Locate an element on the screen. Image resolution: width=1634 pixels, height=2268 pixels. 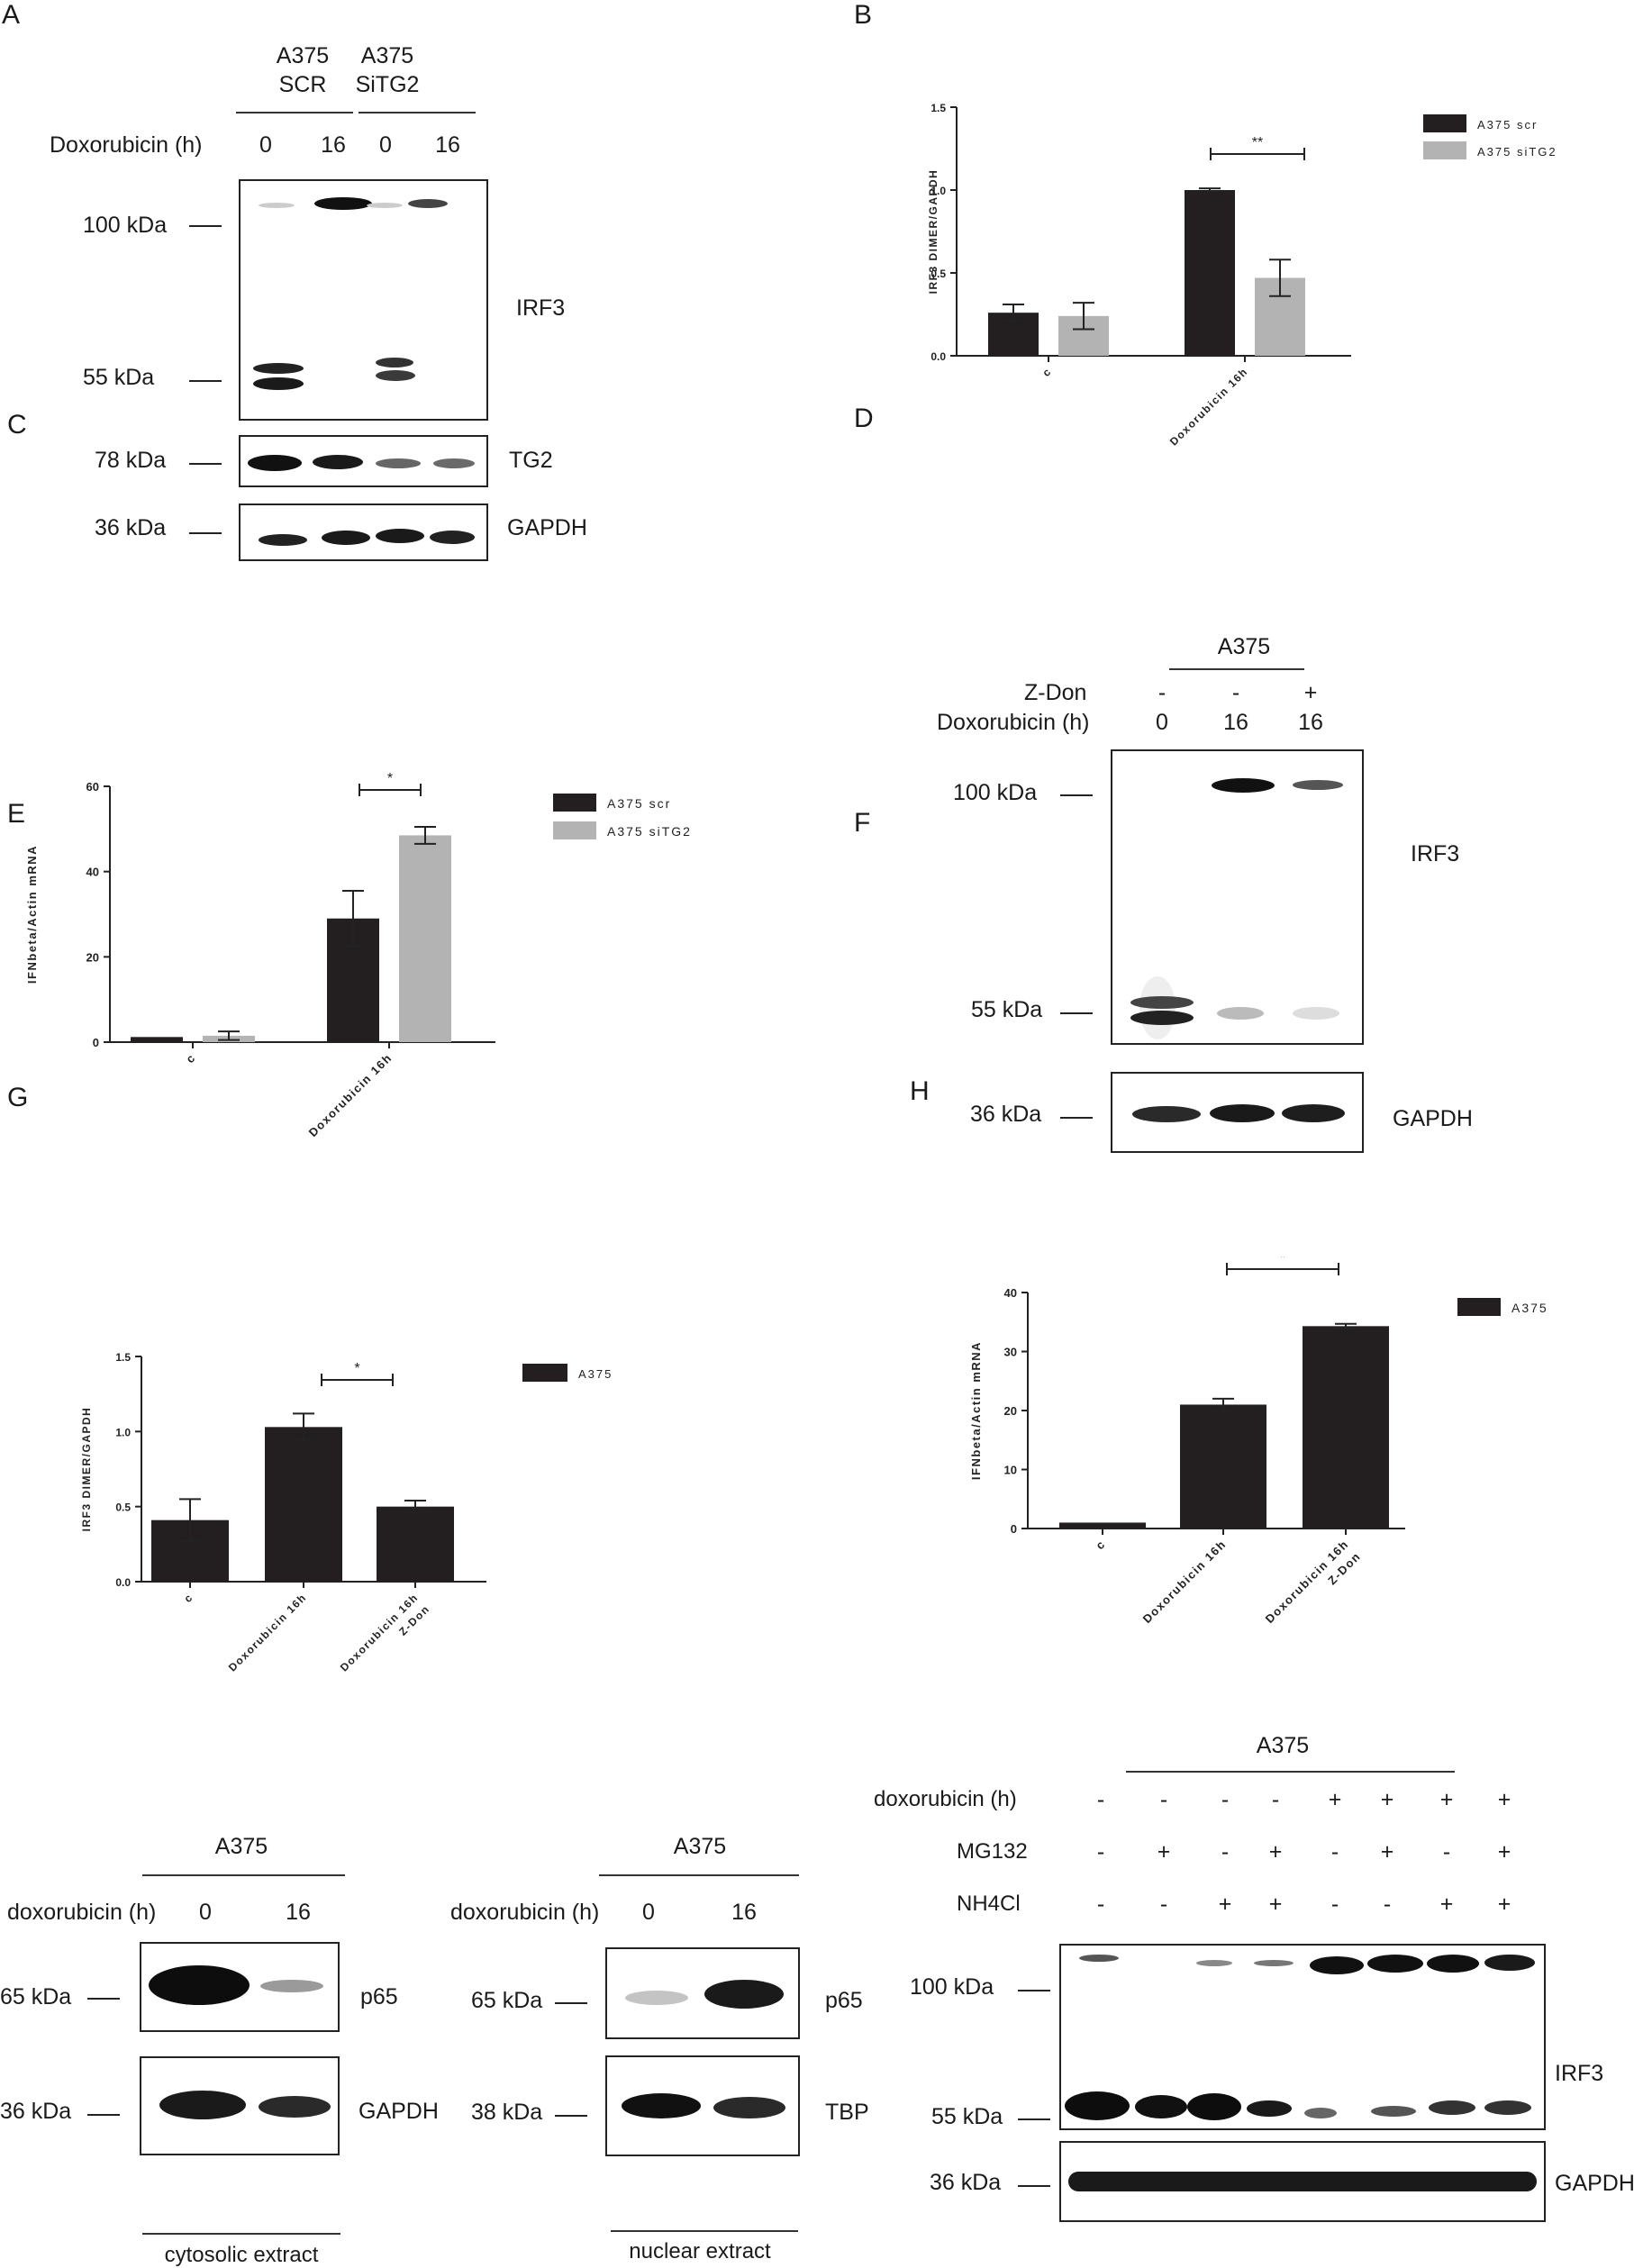
group-label: SCR is located at coordinates (302, 84).